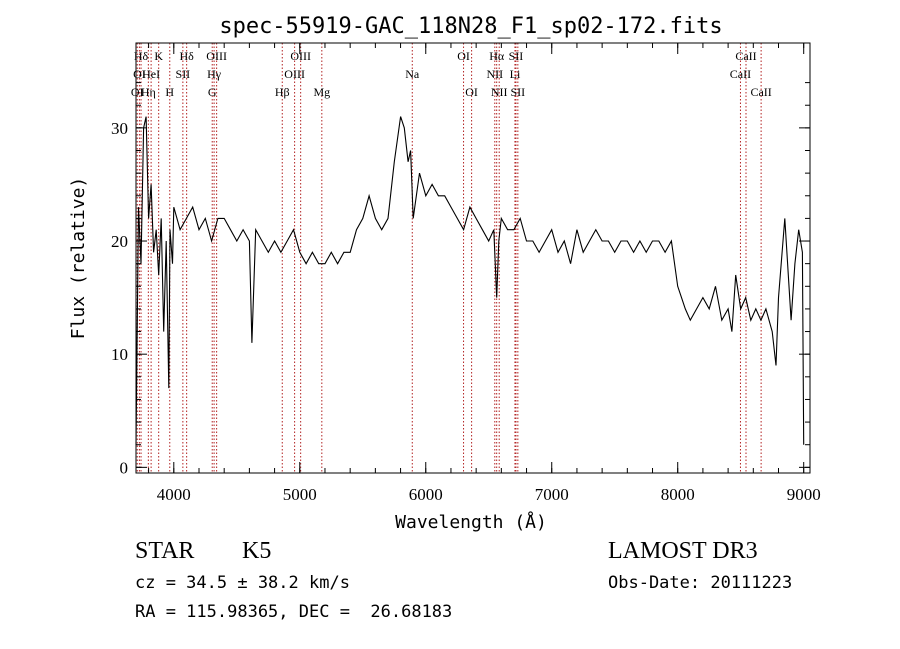 The height and width of the screenshot is (649, 900). Describe the element at coordinates (470, 26) in the screenshot. I see `chart-title: spec-55919-GAC_118N28_F1_sp02-172.fits` at that location.